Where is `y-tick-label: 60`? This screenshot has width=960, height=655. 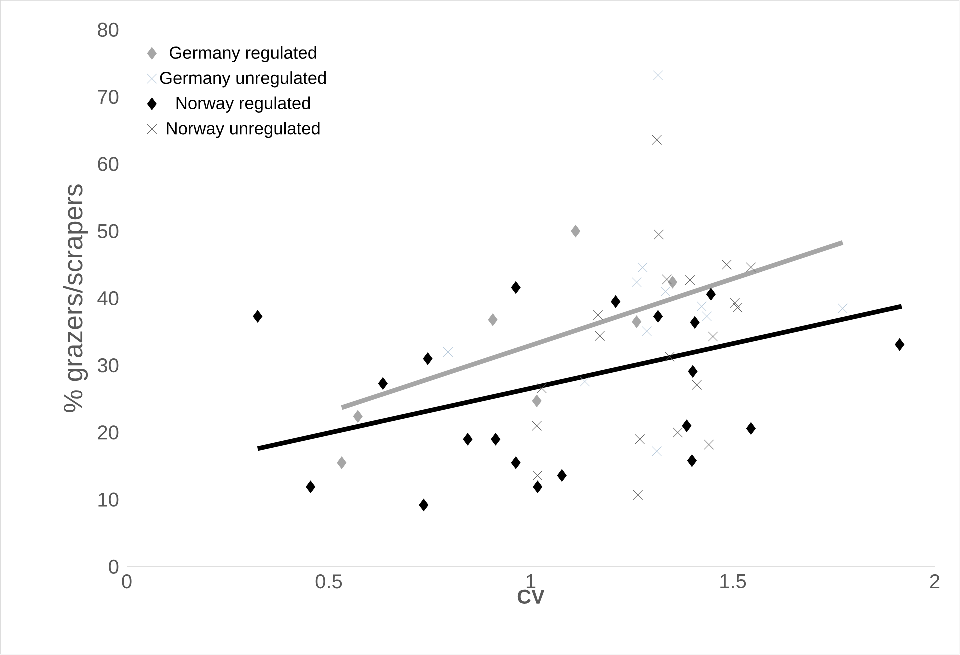 y-tick-label: 60 is located at coordinates (108, 164).